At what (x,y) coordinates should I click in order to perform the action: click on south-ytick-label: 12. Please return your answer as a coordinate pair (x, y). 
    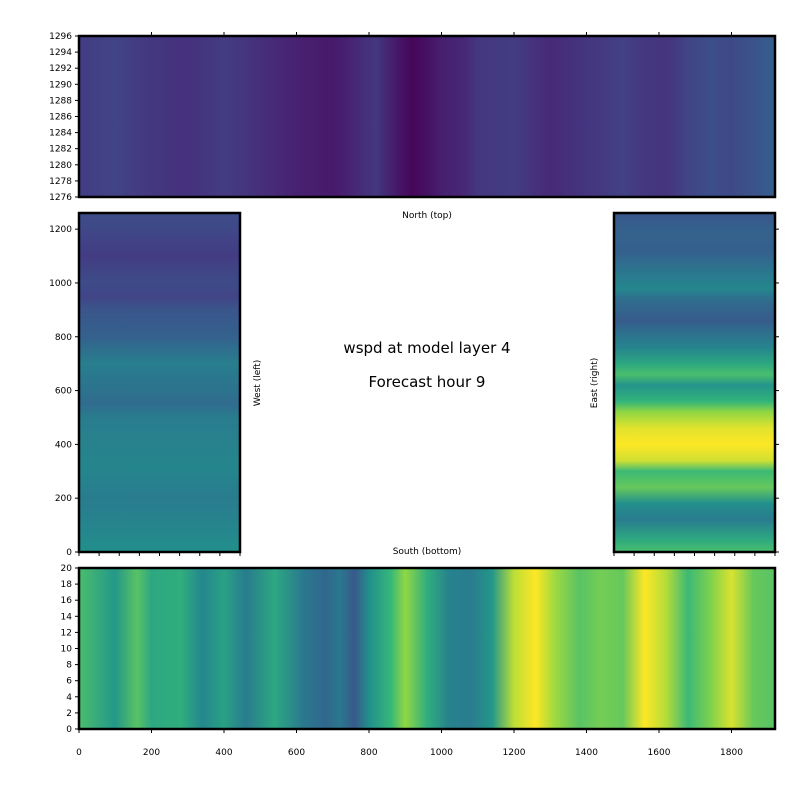
    Looking at the image, I should click on (66, 633).